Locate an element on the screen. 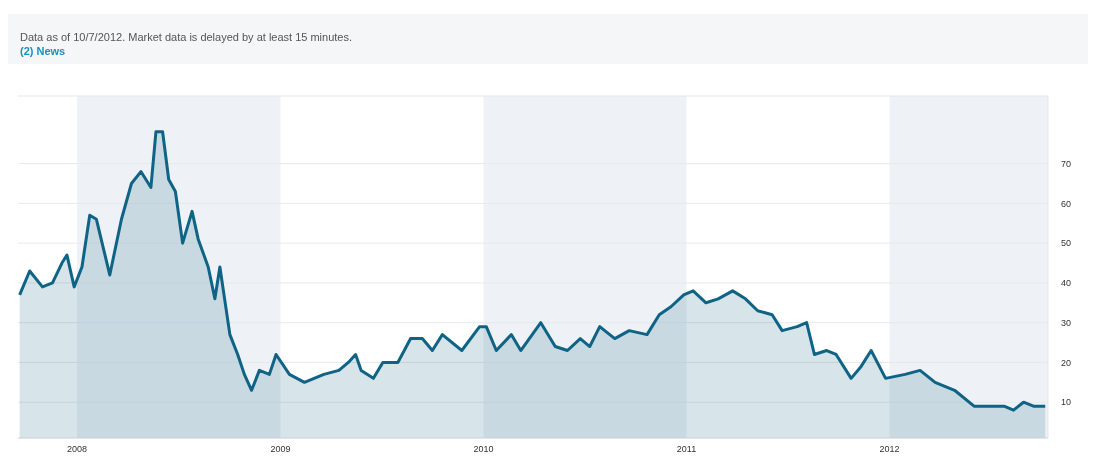 This screenshot has height=468, width=1096. chart-subtitle: Data as of 10/7/2012. Market data is delayed by at least 15 minutes. is located at coordinates (186, 37).